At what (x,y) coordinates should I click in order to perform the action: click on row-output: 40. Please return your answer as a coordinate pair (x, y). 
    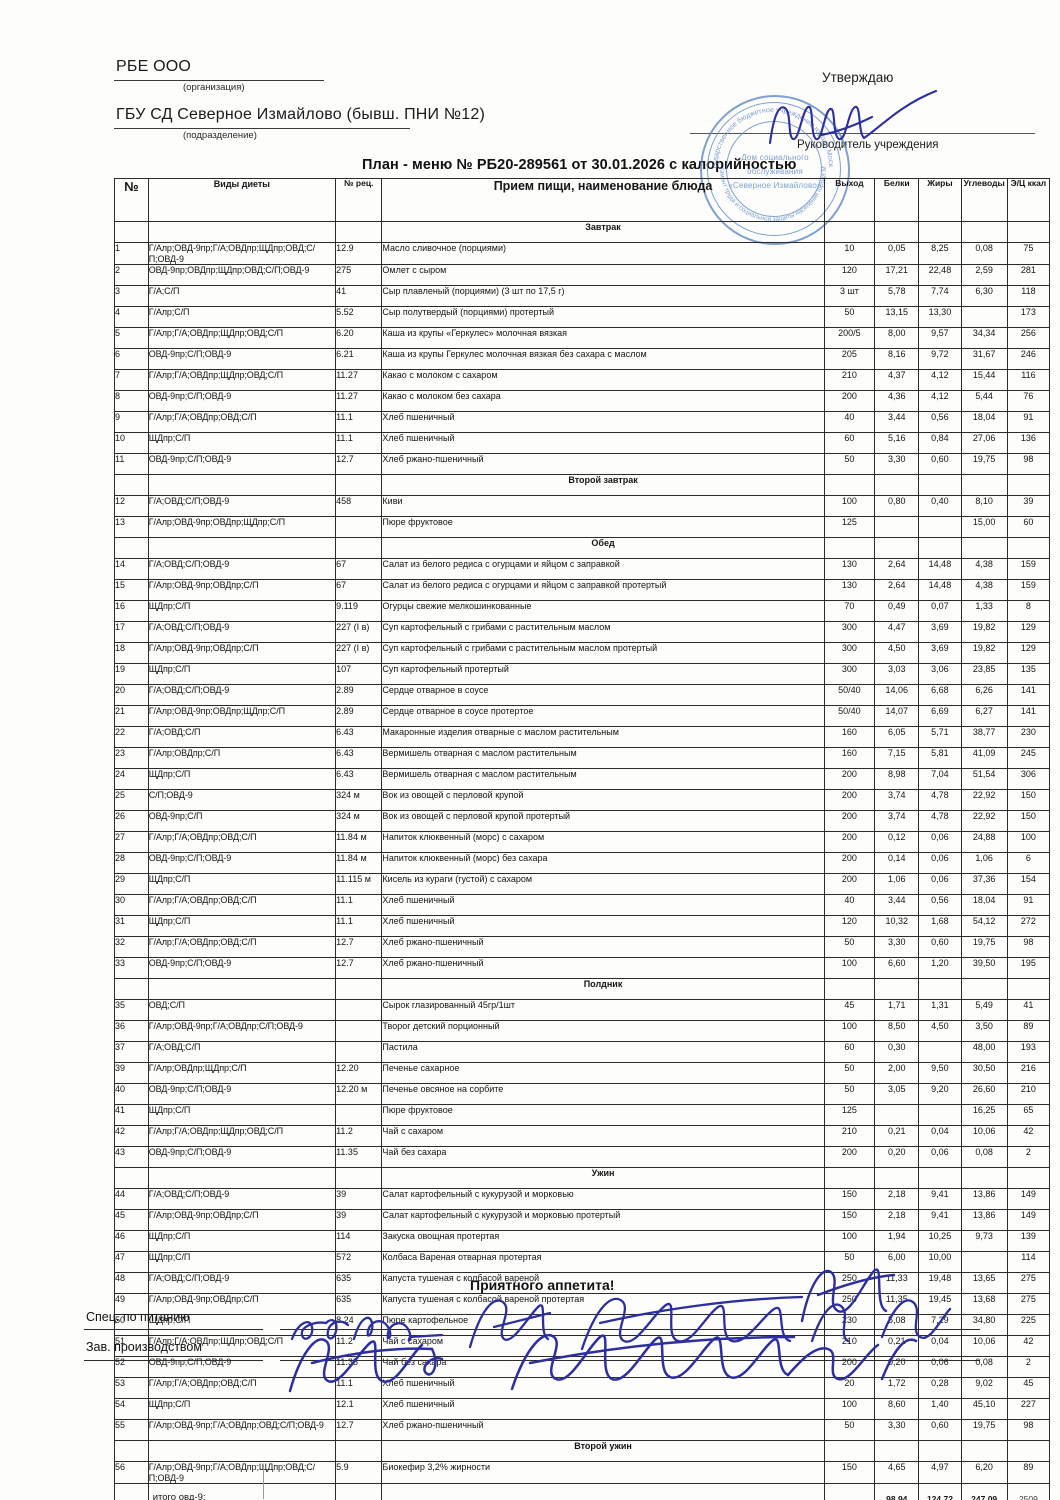
    Looking at the image, I should click on (849, 422).